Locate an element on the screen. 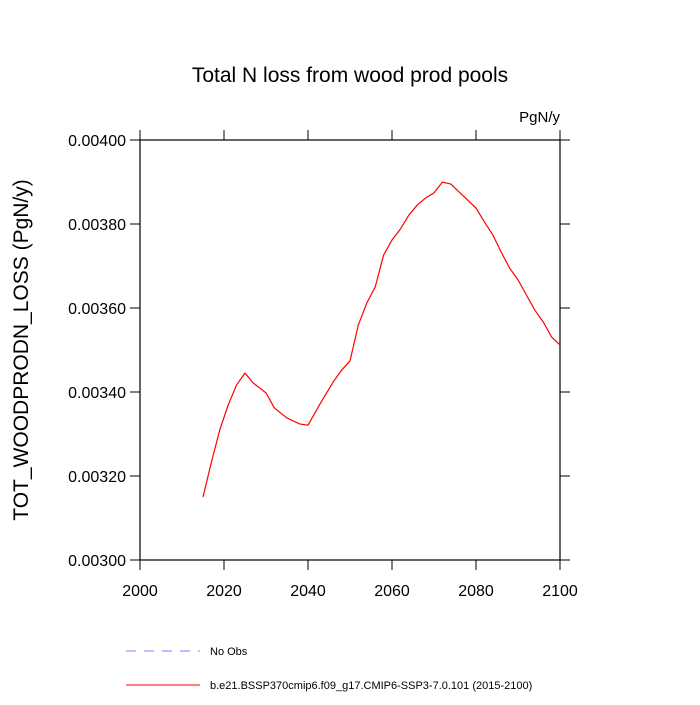 The height and width of the screenshot is (705, 700). x-tick-label: 2080 is located at coordinates (476, 591).